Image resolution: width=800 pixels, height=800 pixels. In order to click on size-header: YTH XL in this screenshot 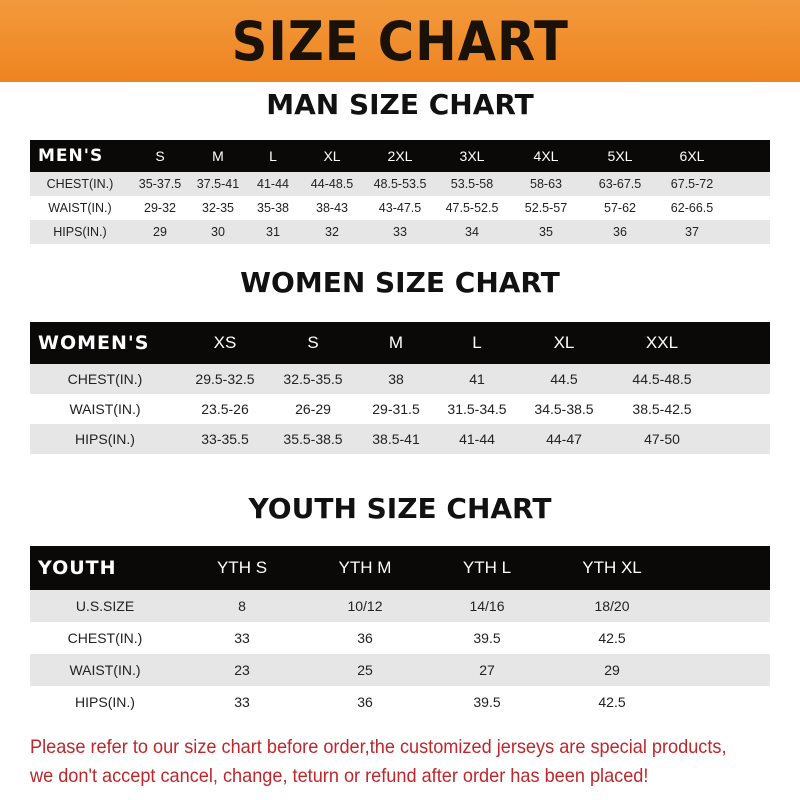, I will do `click(612, 567)`.